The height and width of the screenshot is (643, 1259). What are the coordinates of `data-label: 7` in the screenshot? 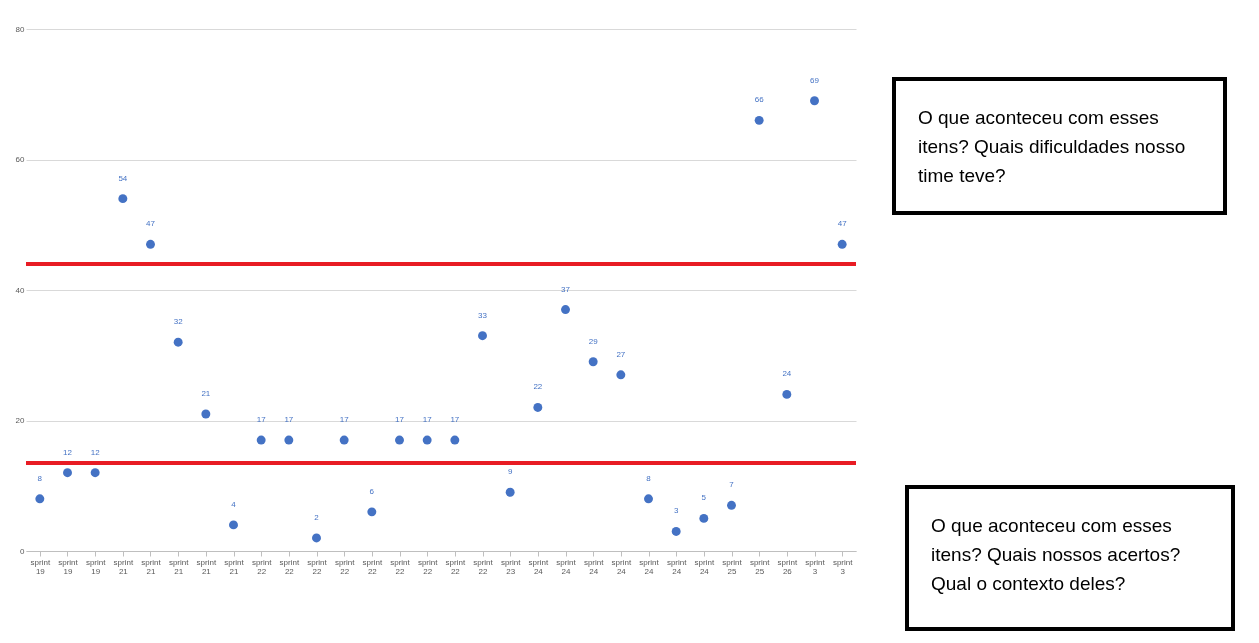 It's located at (732, 485).